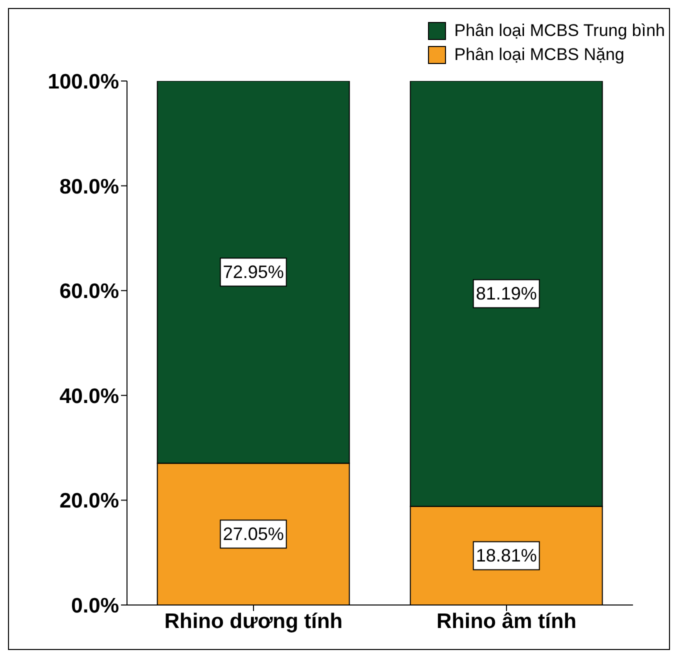  I want to click on legend-label: Phân loại MCBS Nặng, so click(539, 55).